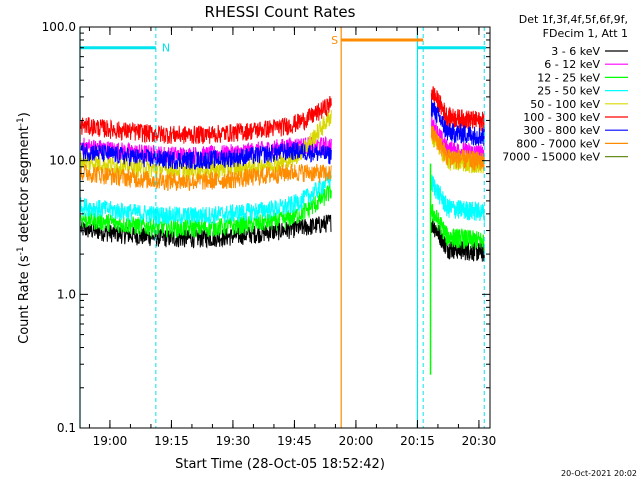 The width and height of the screenshot is (640, 484). Describe the element at coordinates (565, 104) in the screenshot. I see `legend-entry-label: 50 - 100 keV` at that location.